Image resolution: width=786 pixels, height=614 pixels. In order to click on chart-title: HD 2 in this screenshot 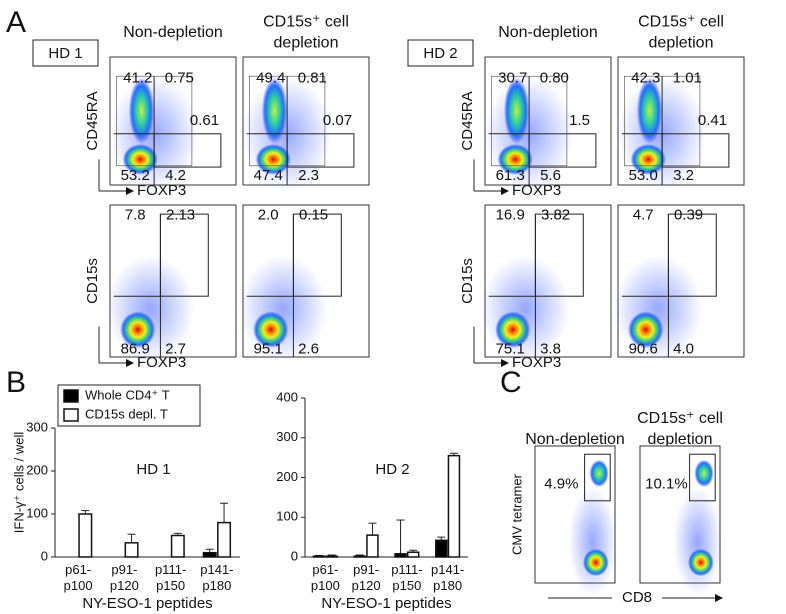, I will do `click(392, 469)`.